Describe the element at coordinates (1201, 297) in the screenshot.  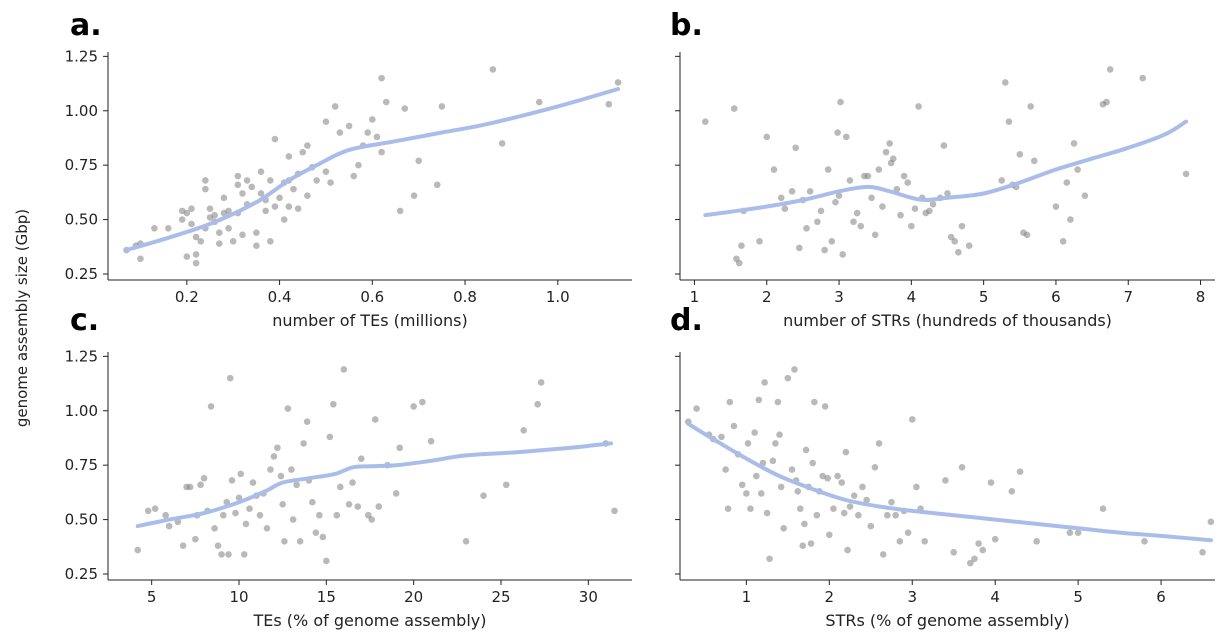
I see `x-tick-label: 8` at that location.